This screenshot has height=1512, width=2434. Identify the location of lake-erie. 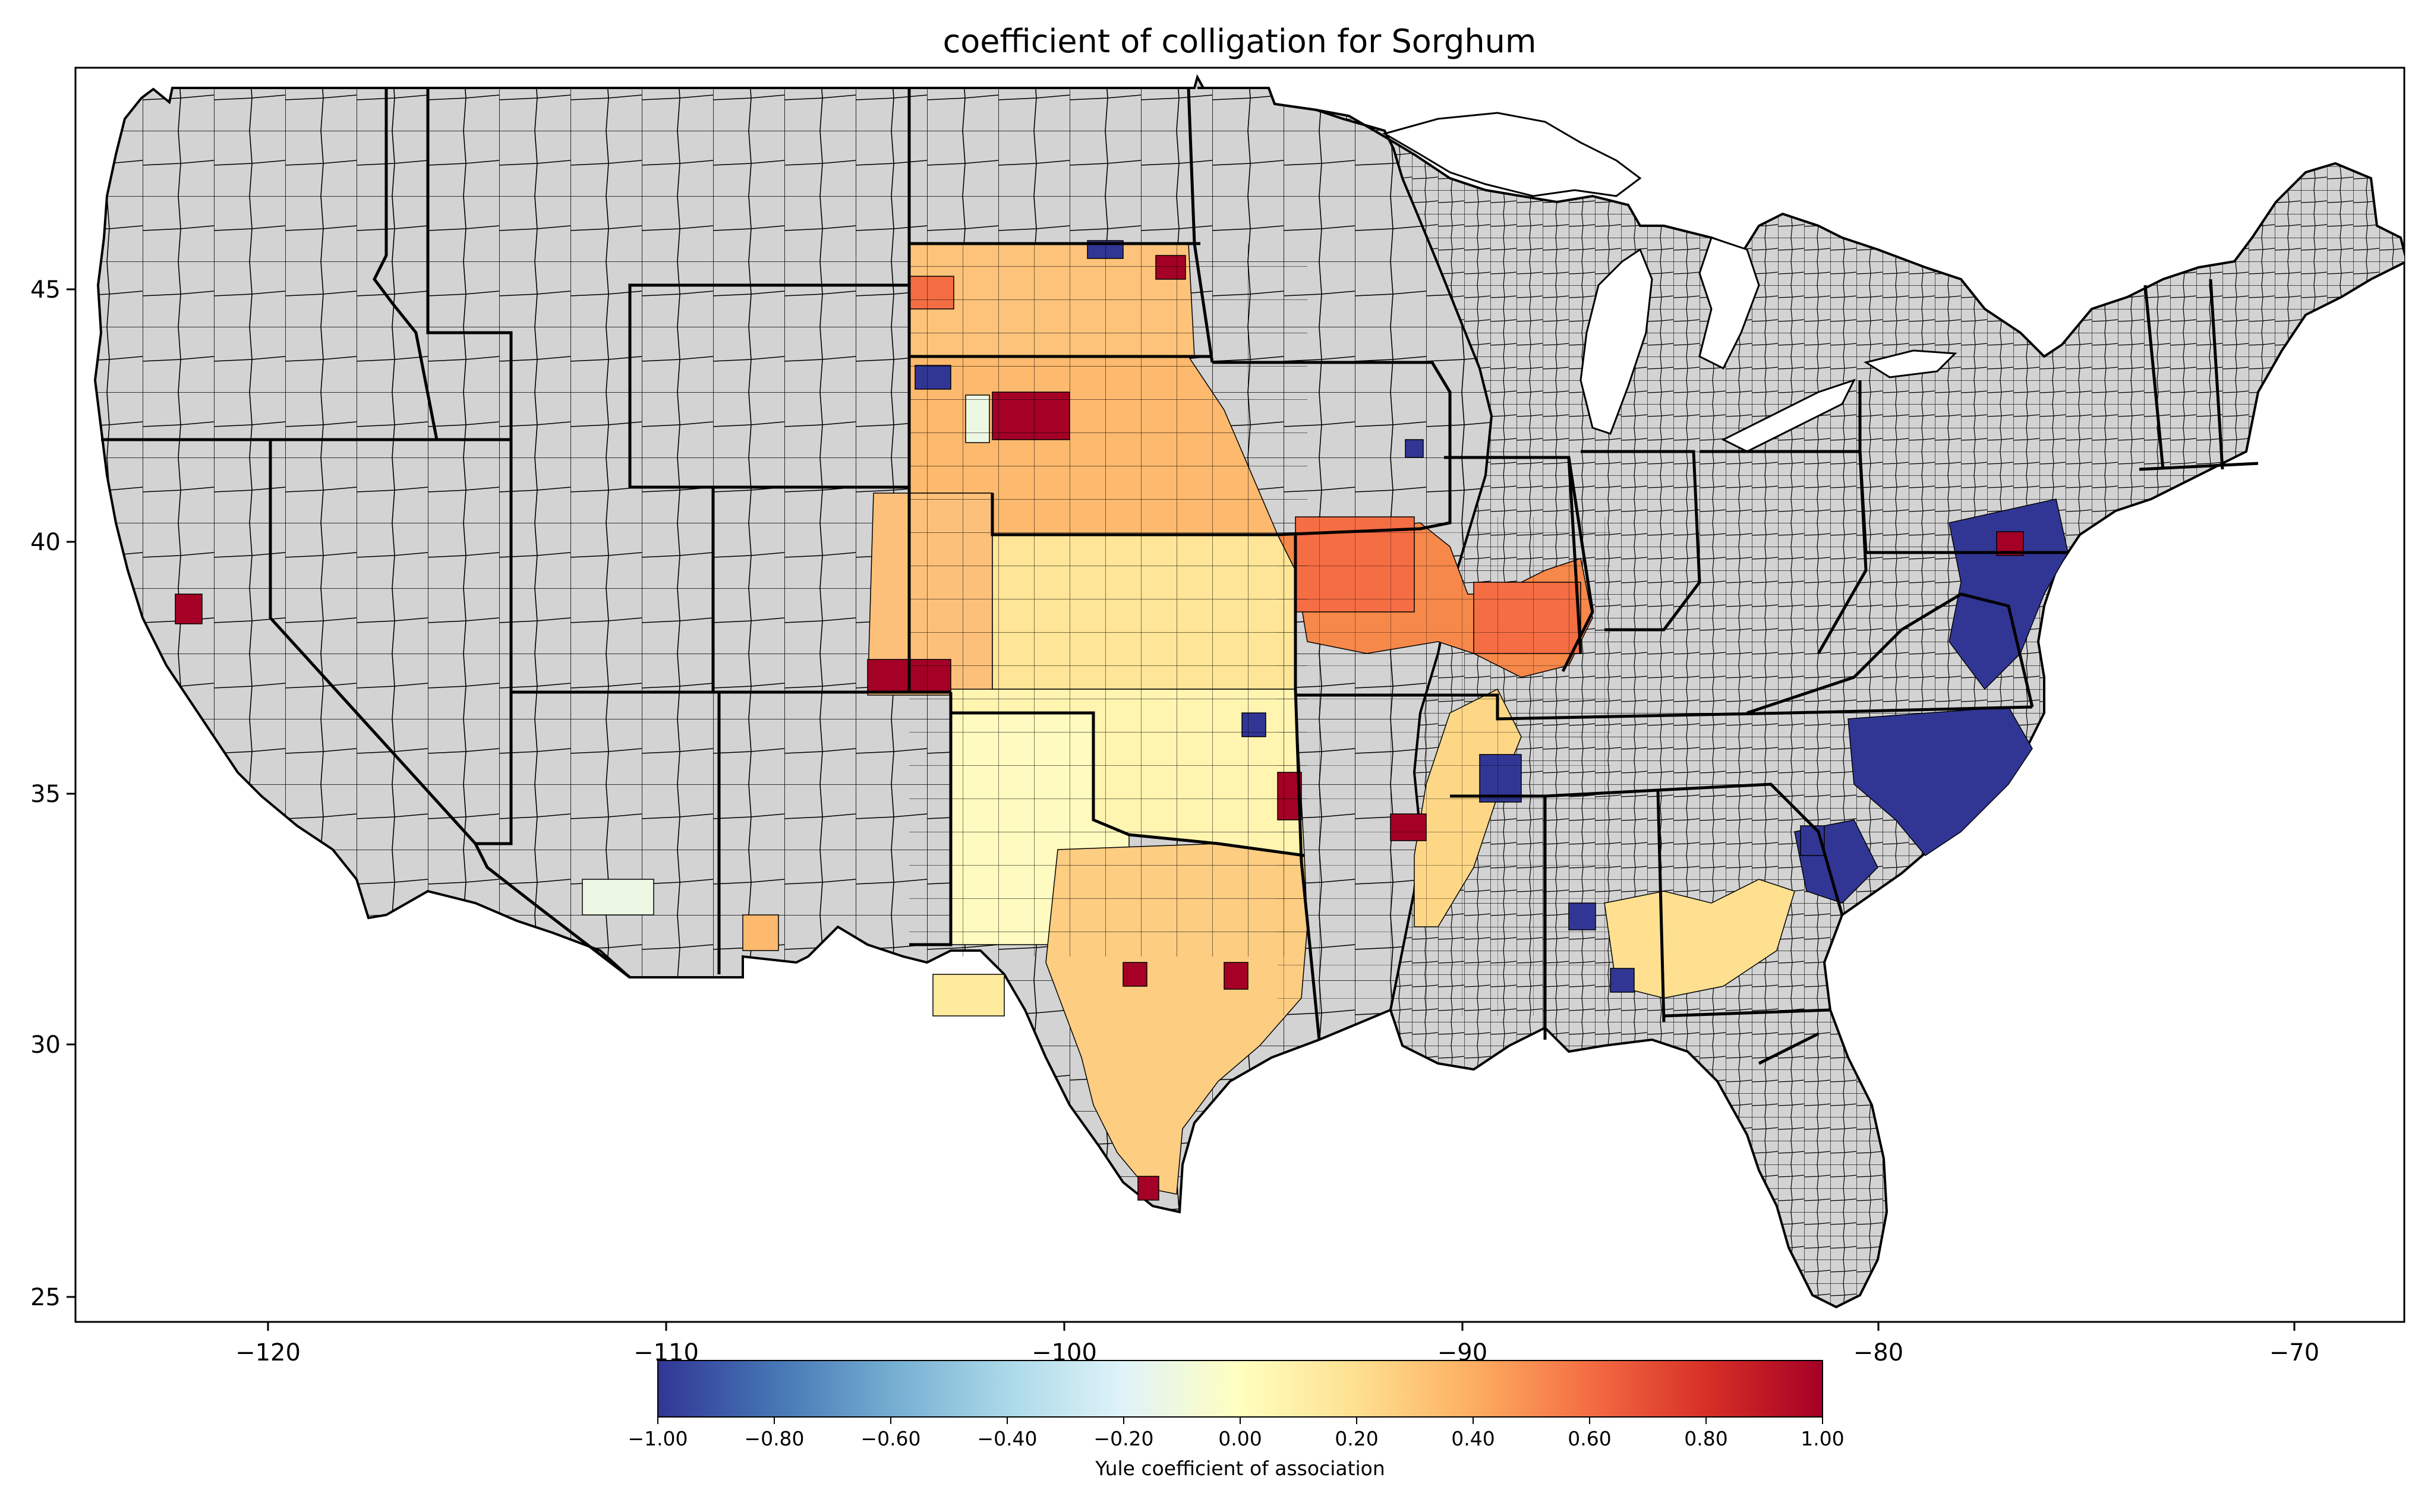
(1788, 415).